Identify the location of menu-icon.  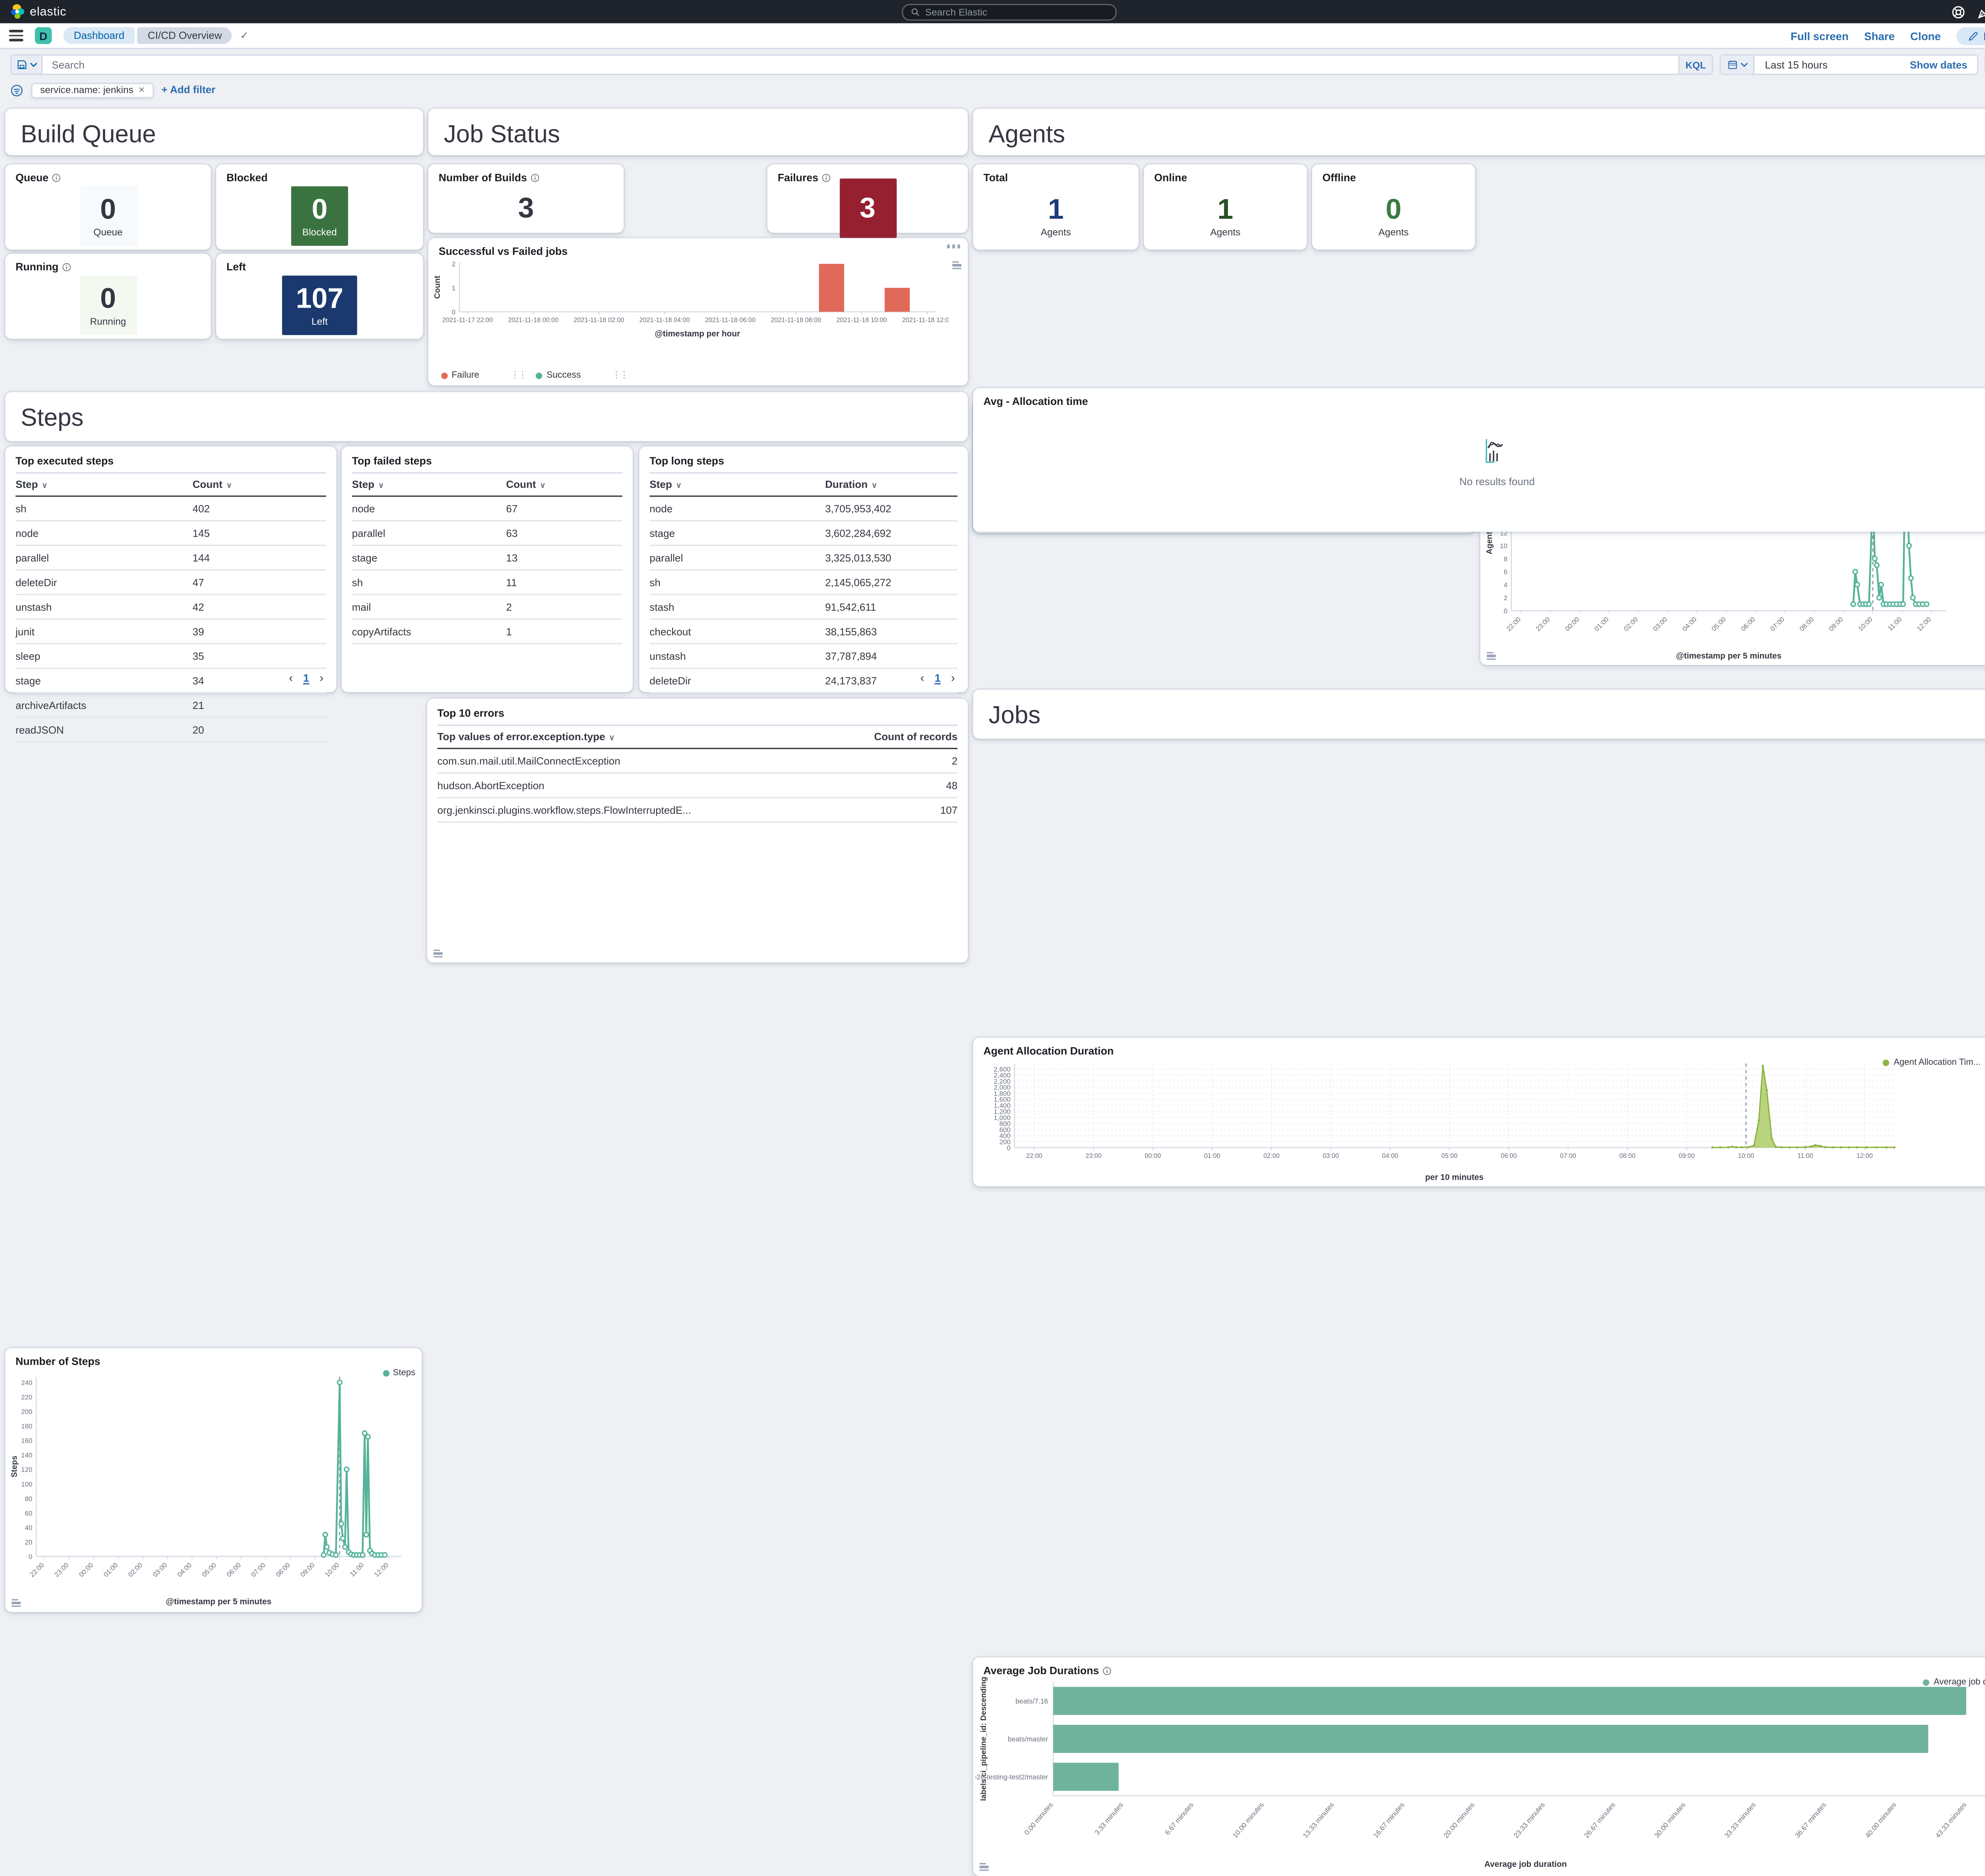
(16, 36).